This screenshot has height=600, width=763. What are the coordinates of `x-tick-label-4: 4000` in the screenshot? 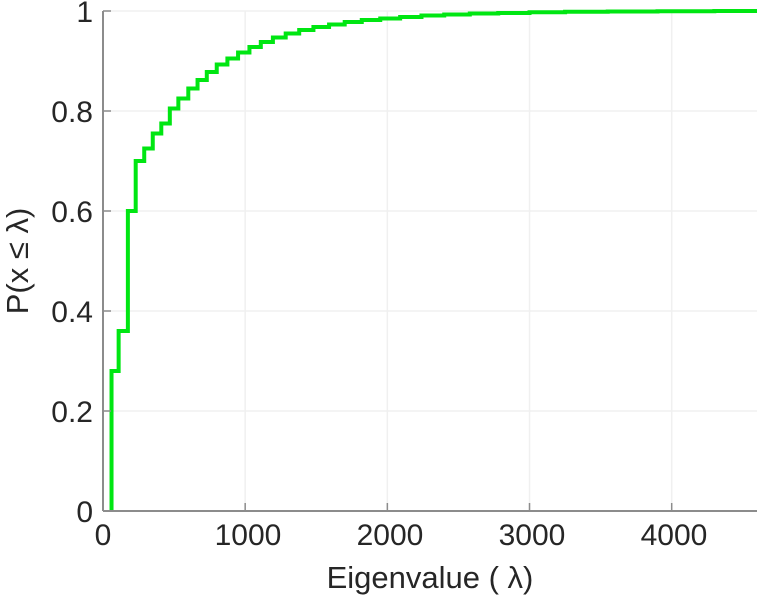 It's located at (674, 535).